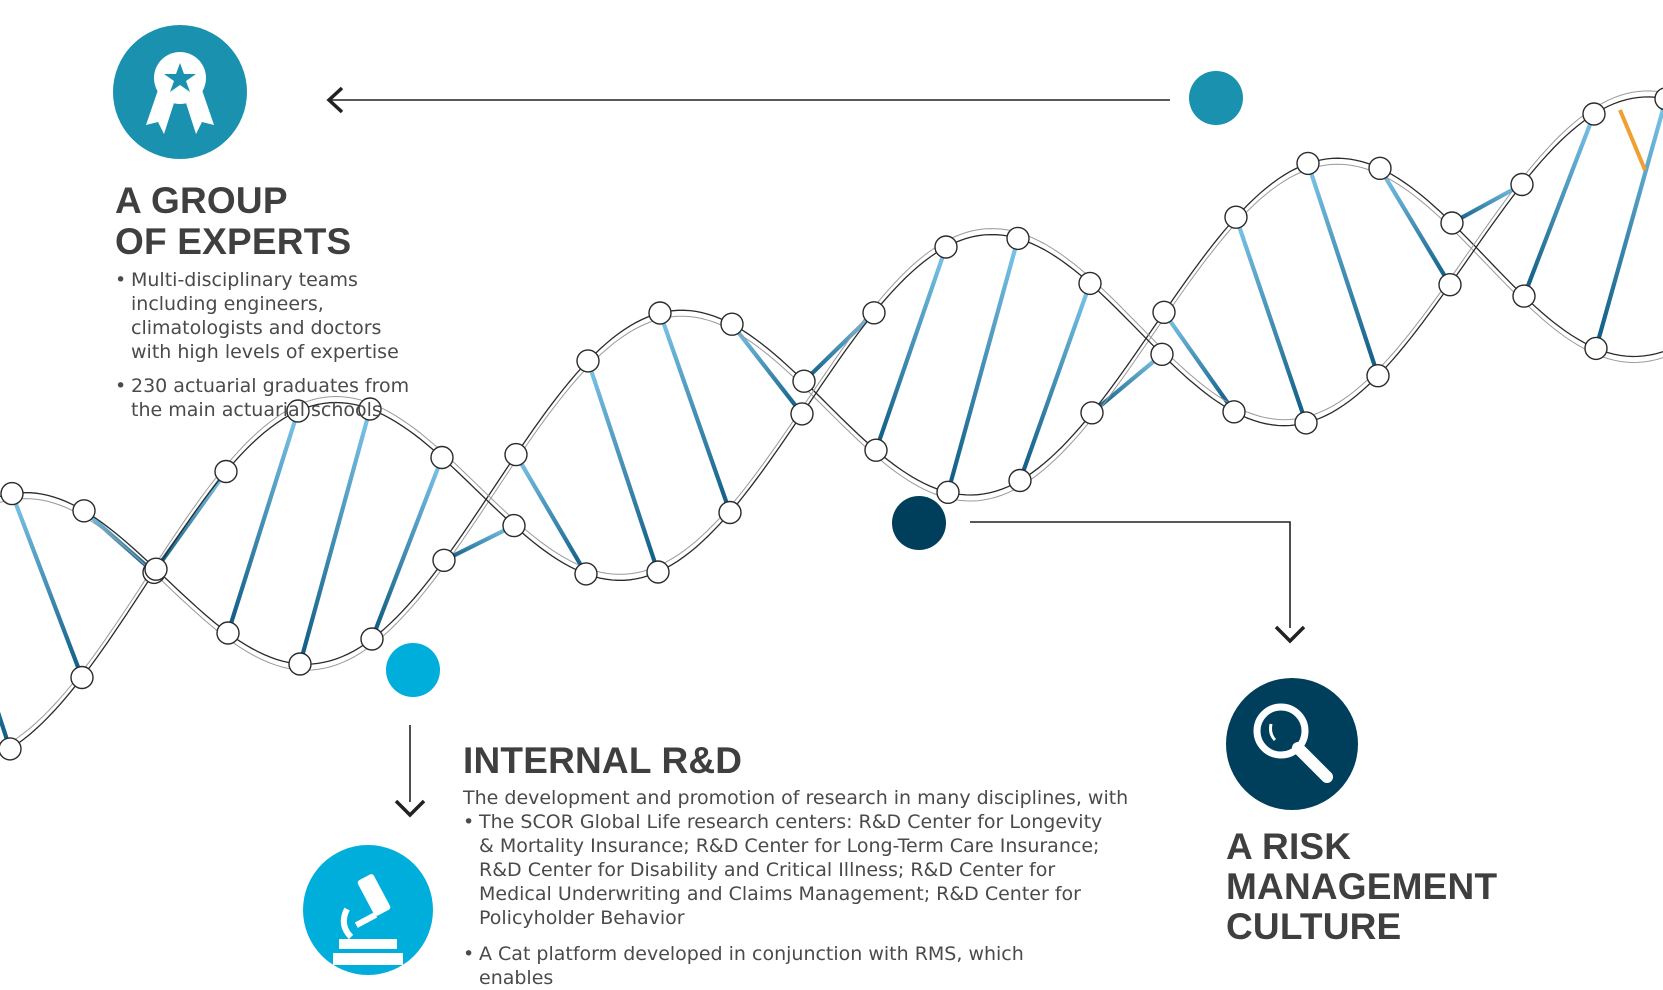 The image size is (1663, 990). I want to click on award-ribbon-icon, so click(180, 93).